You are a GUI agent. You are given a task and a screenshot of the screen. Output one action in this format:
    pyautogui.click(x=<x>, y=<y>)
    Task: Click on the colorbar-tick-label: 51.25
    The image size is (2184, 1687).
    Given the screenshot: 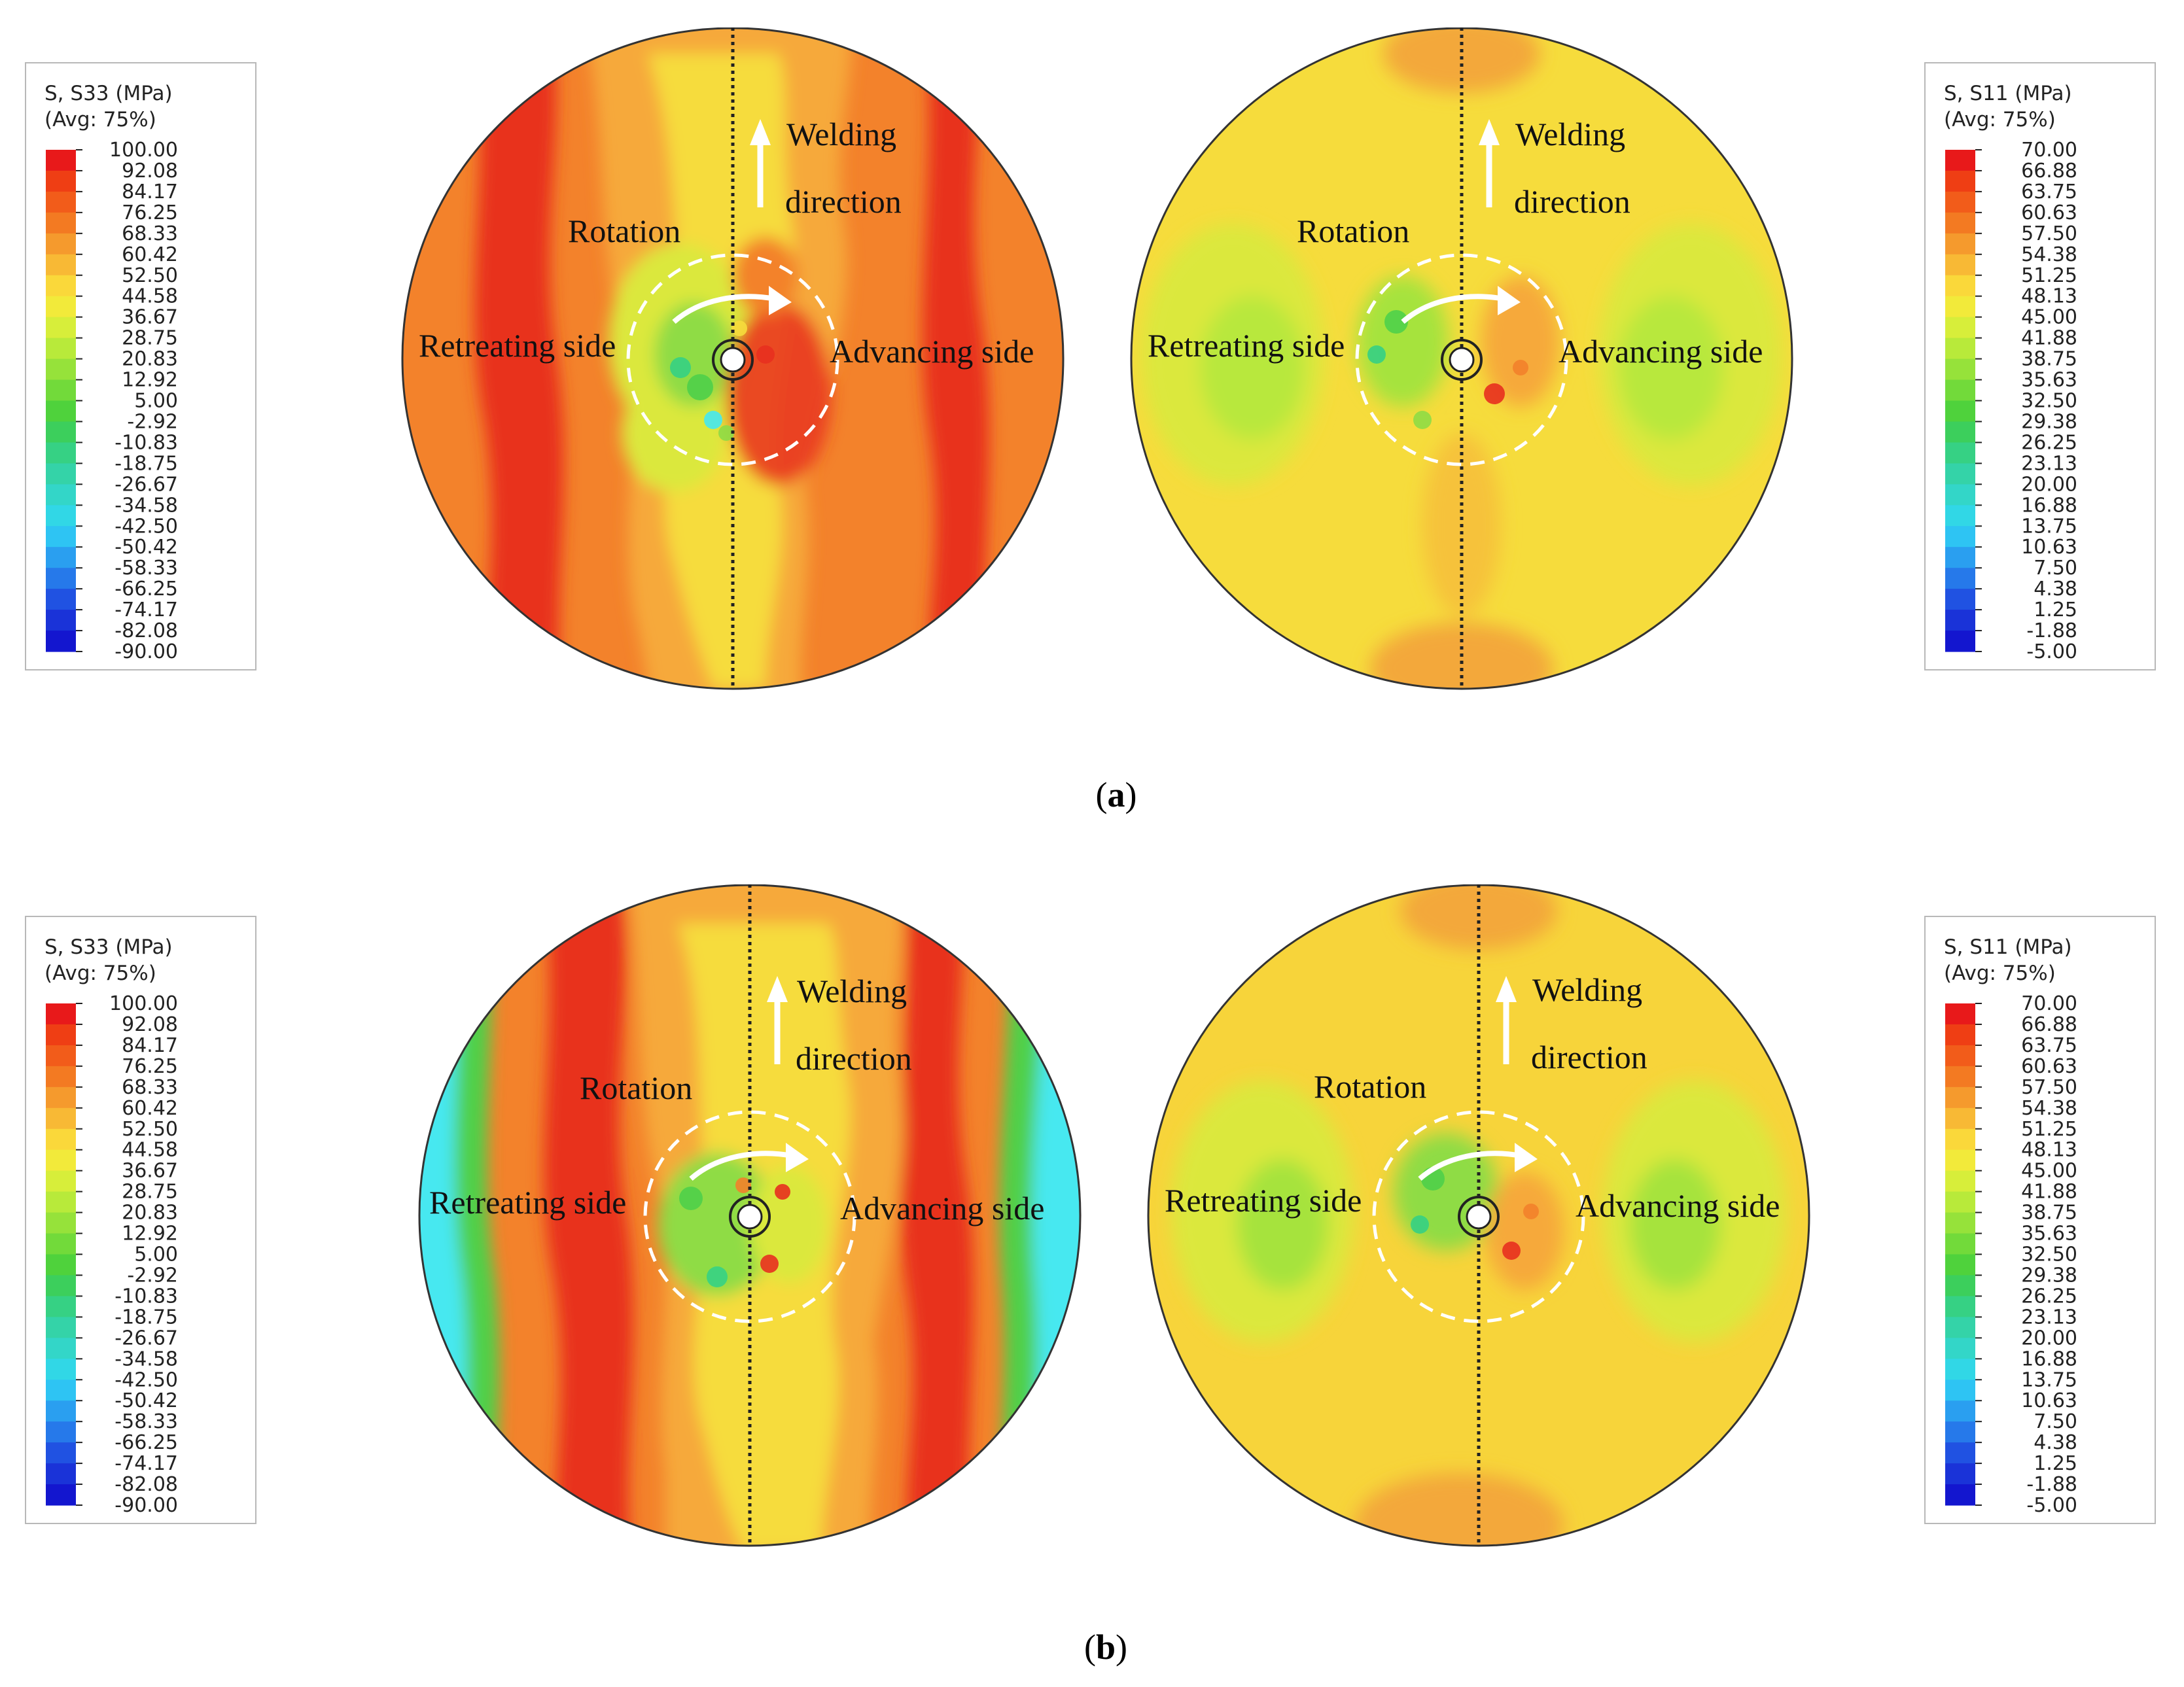 What is the action you would take?
    pyautogui.click(x=2049, y=275)
    